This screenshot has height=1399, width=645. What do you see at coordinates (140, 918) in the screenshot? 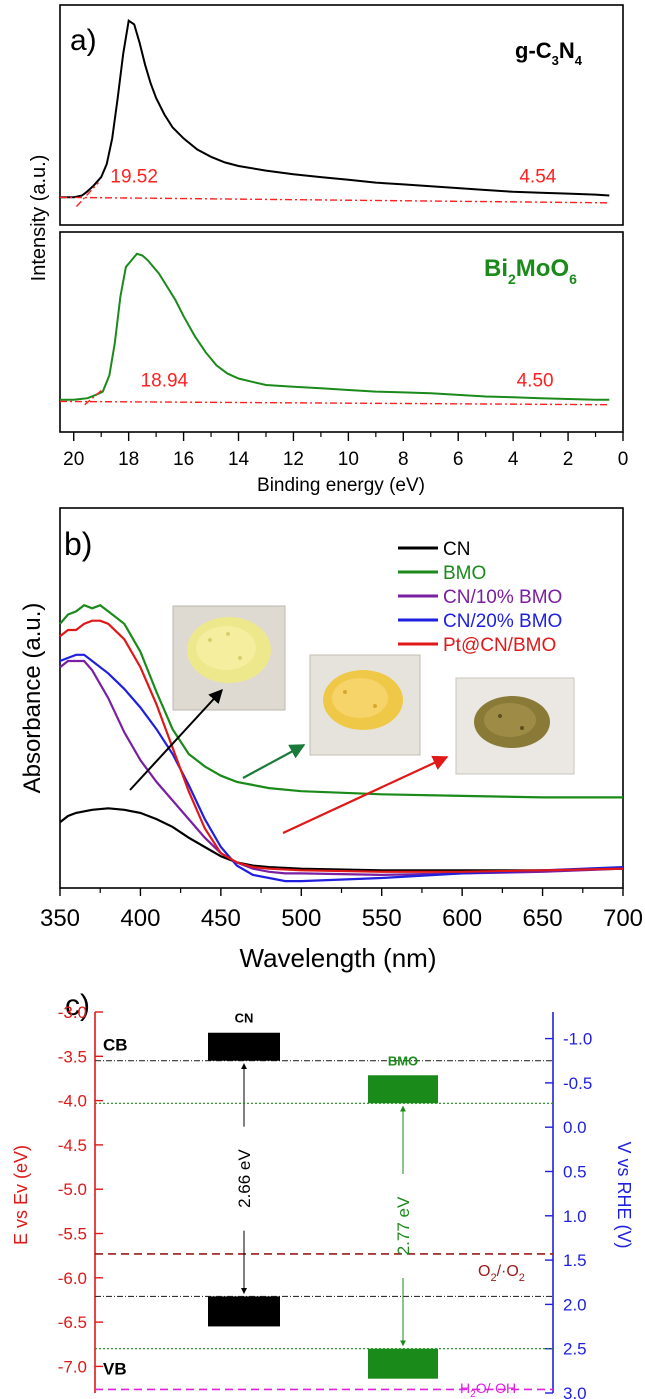
I see `uvvis-x-tick-label: 400` at bounding box center [140, 918].